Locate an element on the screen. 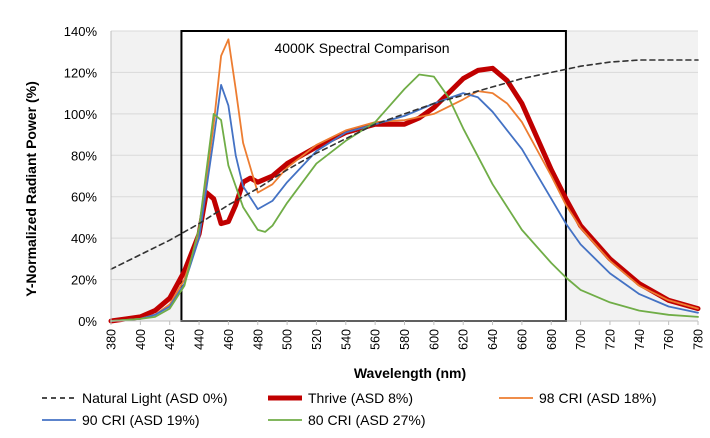 The height and width of the screenshot is (438, 710). legend-item-98-cri-asd-18: 98 CRI (ASD 18%) is located at coordinates (577, 398).